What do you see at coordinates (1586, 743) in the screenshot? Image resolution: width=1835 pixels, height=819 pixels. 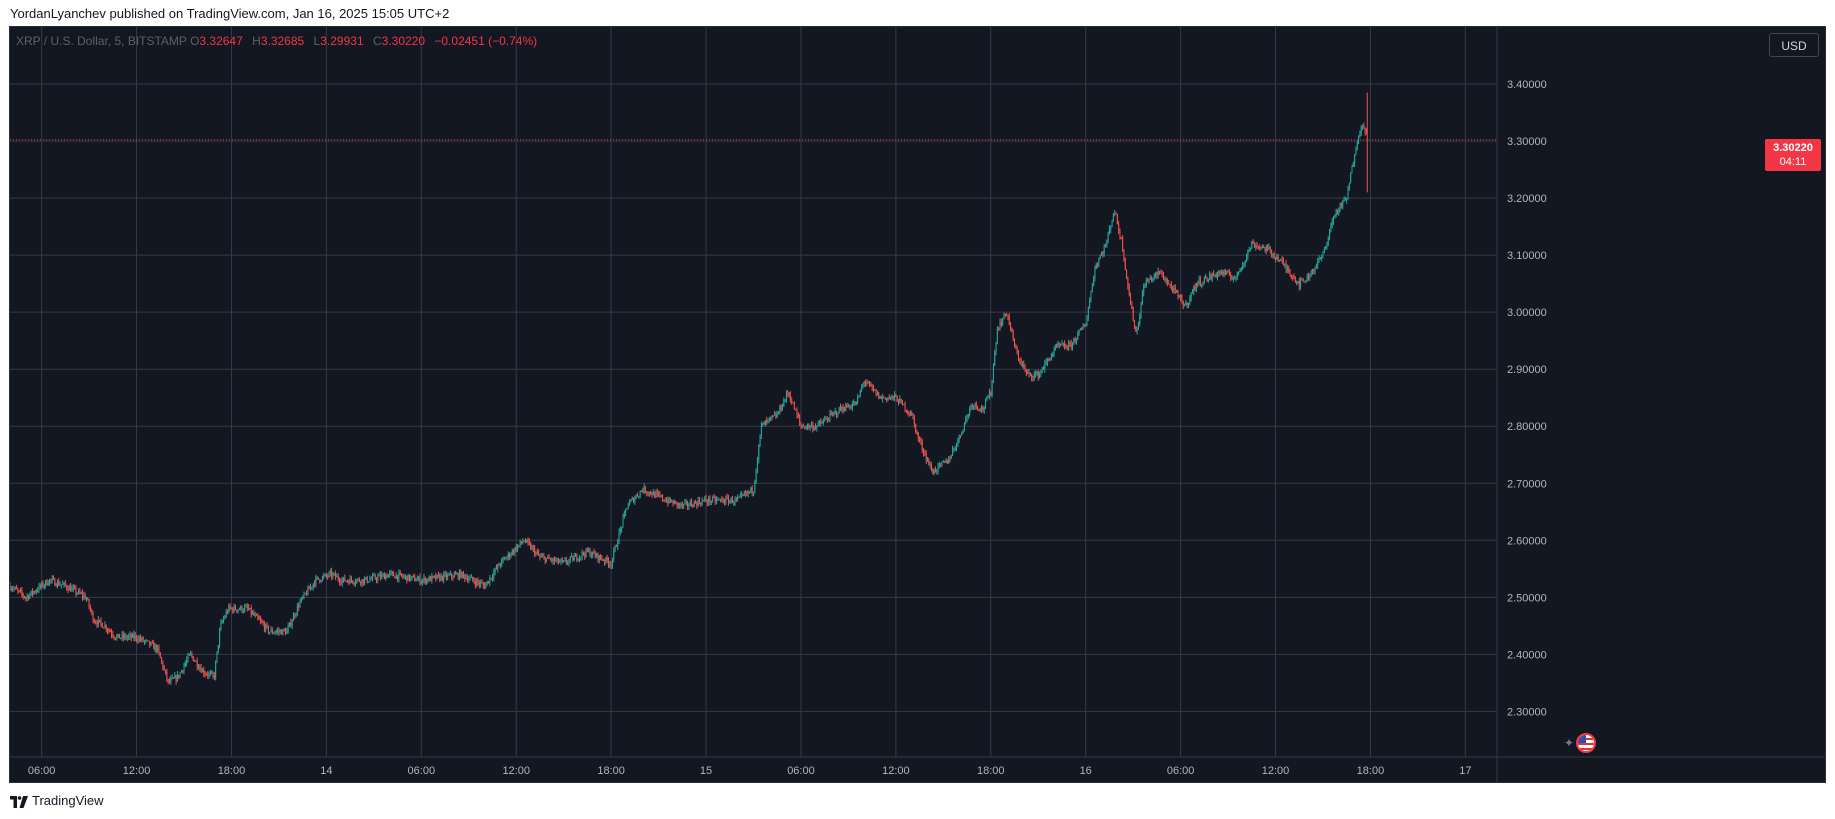 I see `flag-icon` at bounding box center [1586, 743].